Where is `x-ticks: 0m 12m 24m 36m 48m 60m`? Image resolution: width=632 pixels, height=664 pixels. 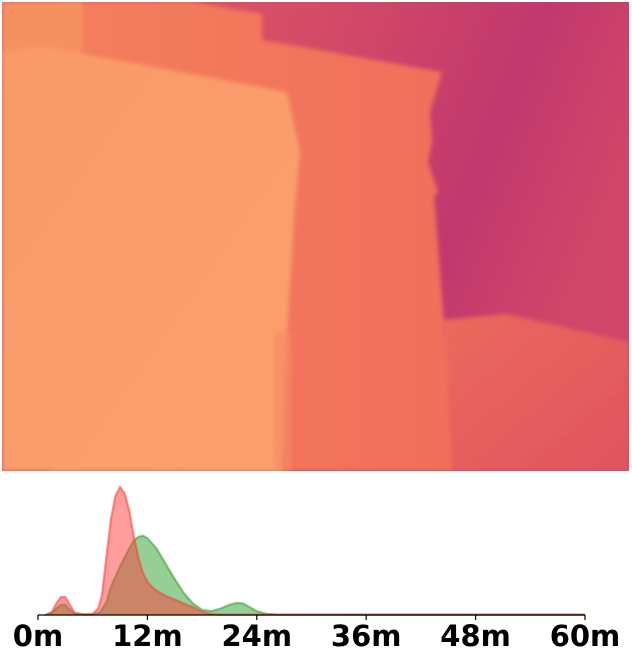
x-ticks: 0m 12m 24m 36m 48m 60m is located at coordinates (316, 634).